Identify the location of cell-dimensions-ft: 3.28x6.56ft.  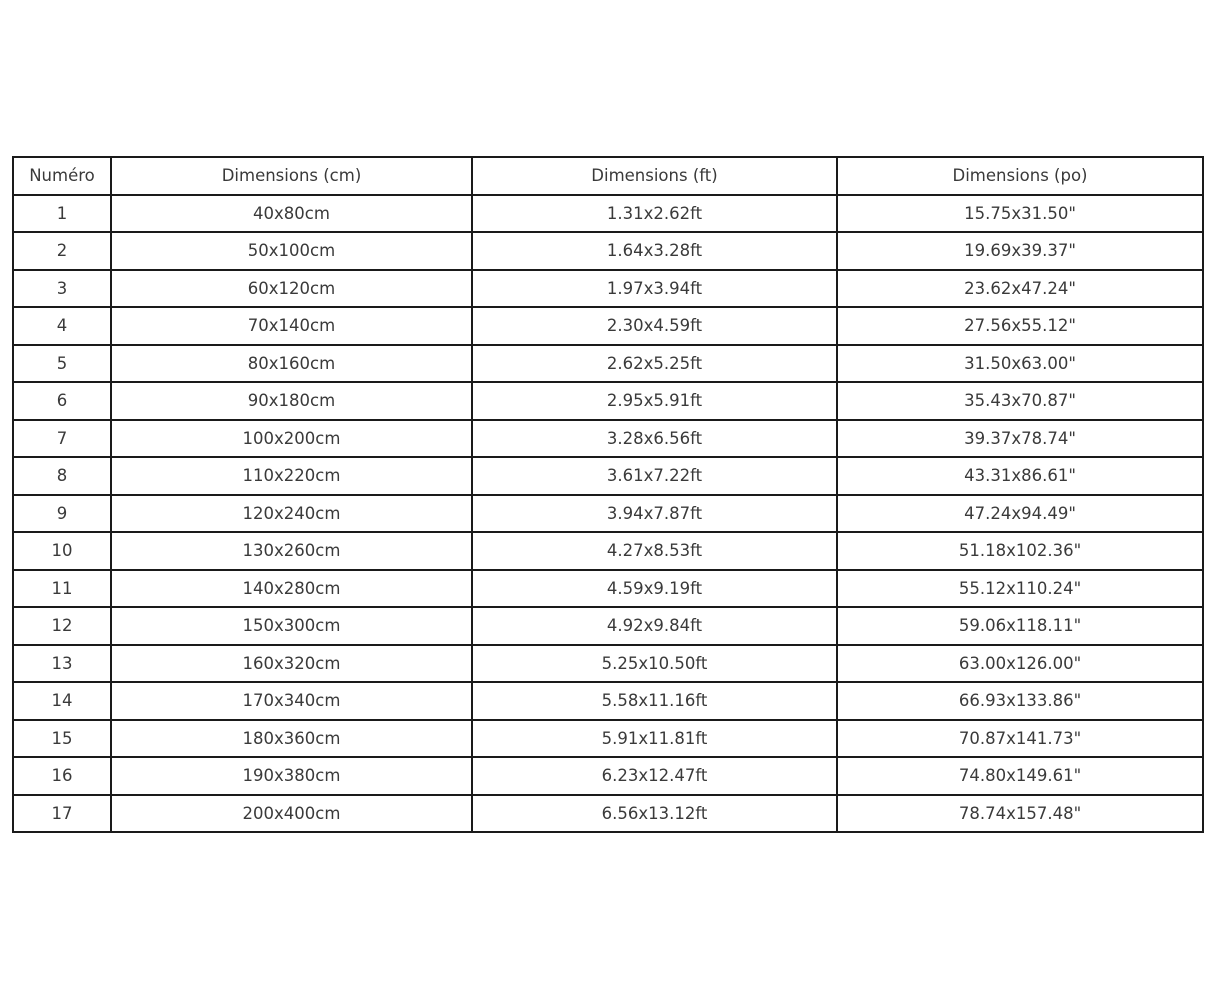
(654, 438).